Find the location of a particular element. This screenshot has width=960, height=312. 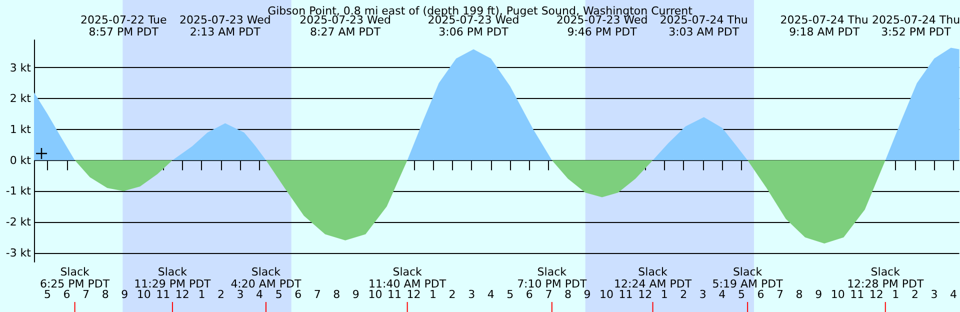

y-tick-label: 1 kt is located at coordinates (21, 129).